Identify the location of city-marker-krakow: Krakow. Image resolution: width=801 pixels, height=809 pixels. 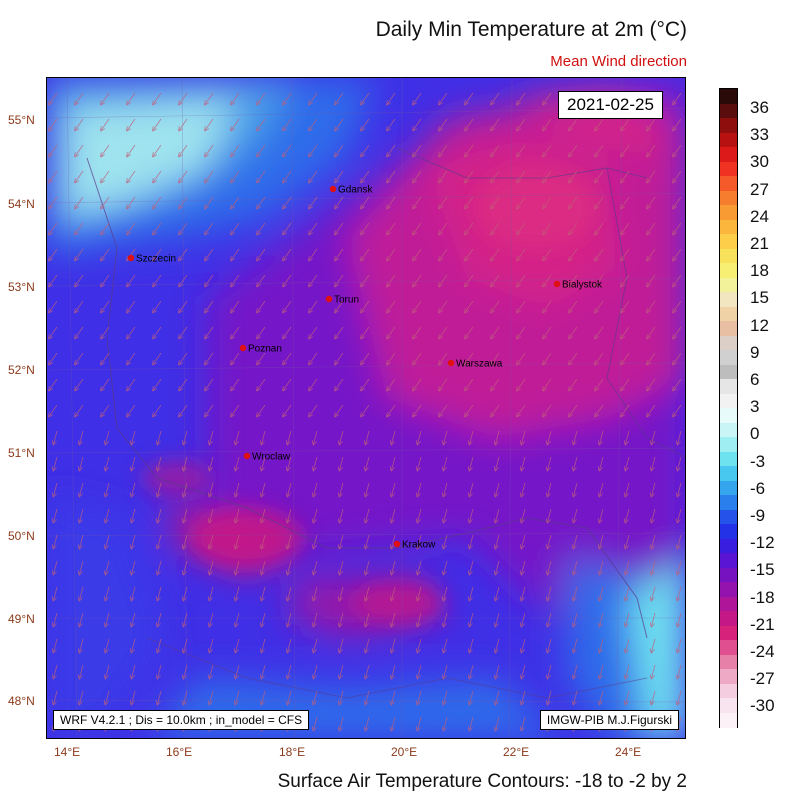
(414, 545).